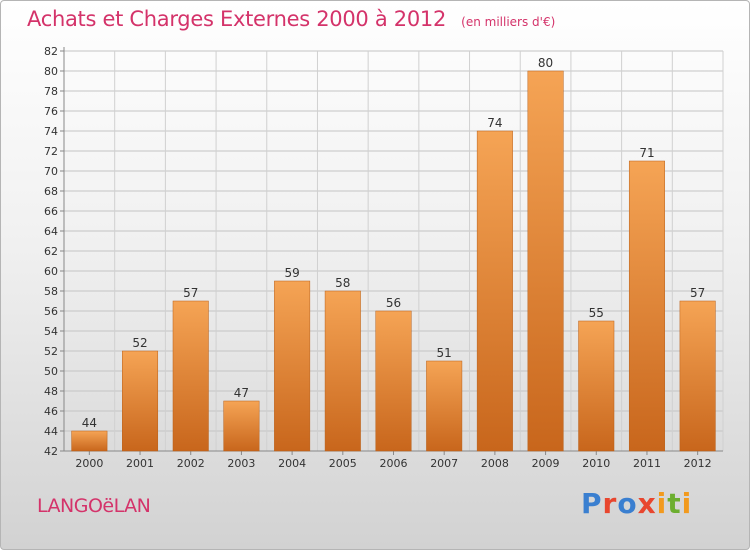  What do you see at coordinates (51, 71) in the screenshot?
I see `y-tick-label: 80` at bounding box center [51, 71].